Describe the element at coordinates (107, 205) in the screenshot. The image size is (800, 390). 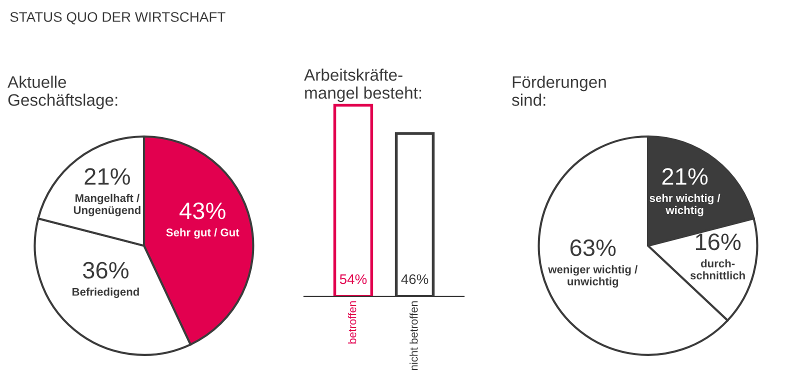
I see `slice-label: Mangelhaft / Ungenügend` at that location.